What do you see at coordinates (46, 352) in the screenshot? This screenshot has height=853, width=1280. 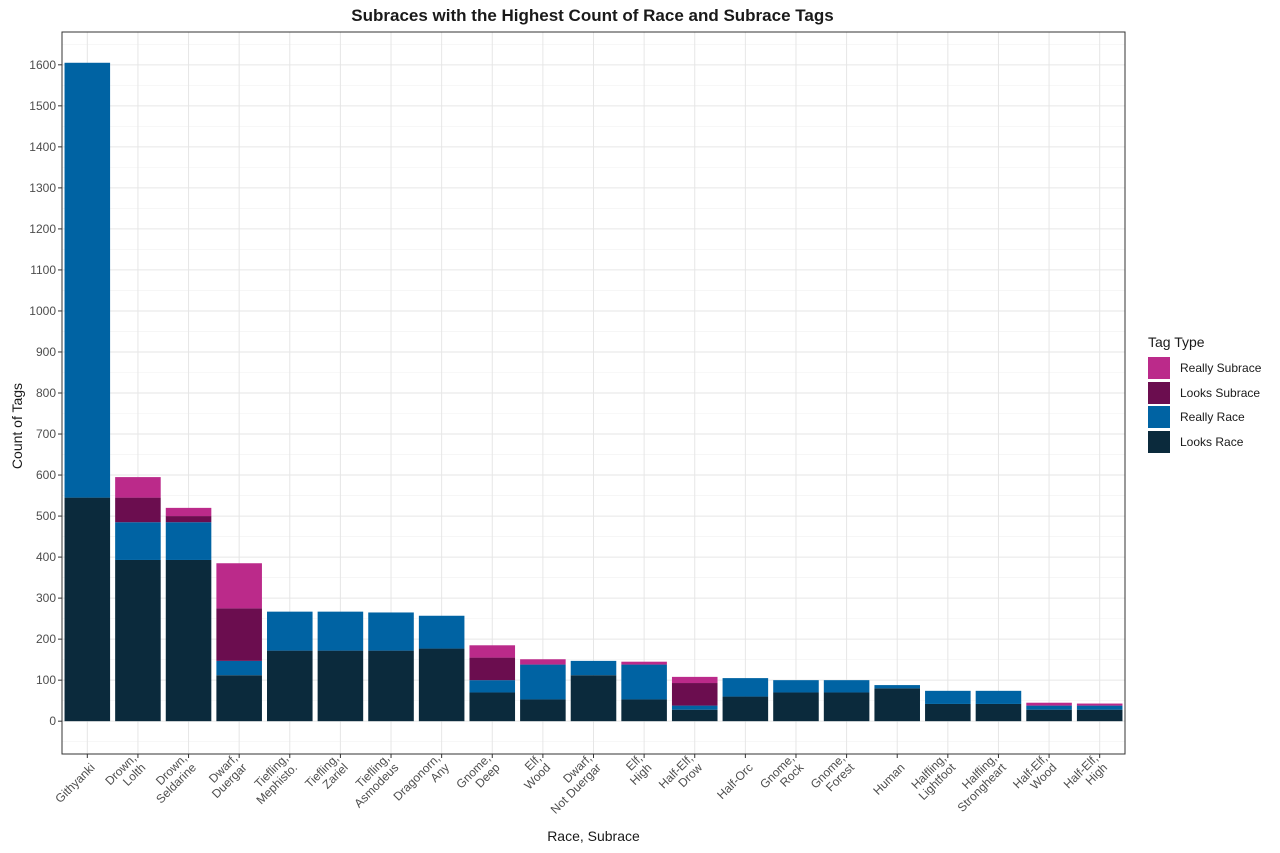 I see `y-tick-label: 900` at bounding box center [46, 352].